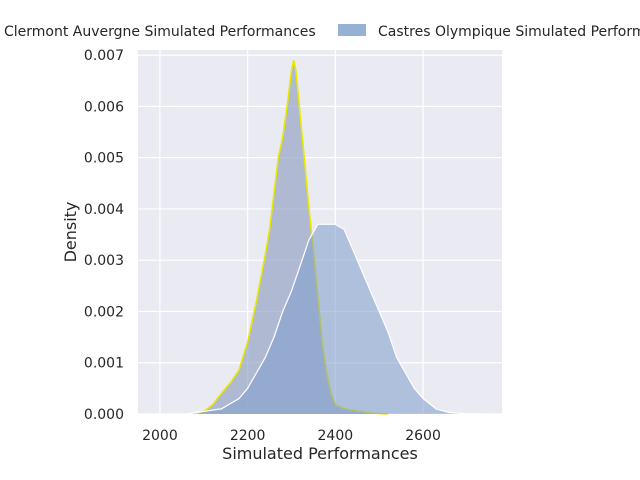 The height and width of the screenshot is (480, 640). What do you see at coordinates (352, 30) in the screenshot?
I see `legend-swatch-castres` at bounding box center [352, 30].